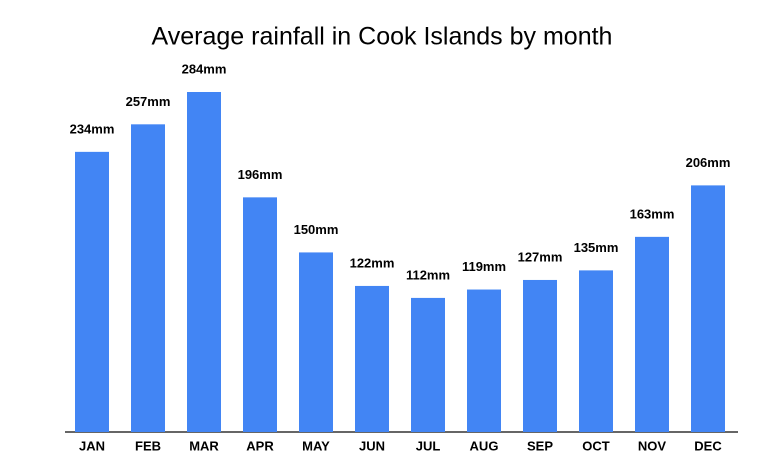  I want to click on x-tick-label: MAY, so click(316, 445).